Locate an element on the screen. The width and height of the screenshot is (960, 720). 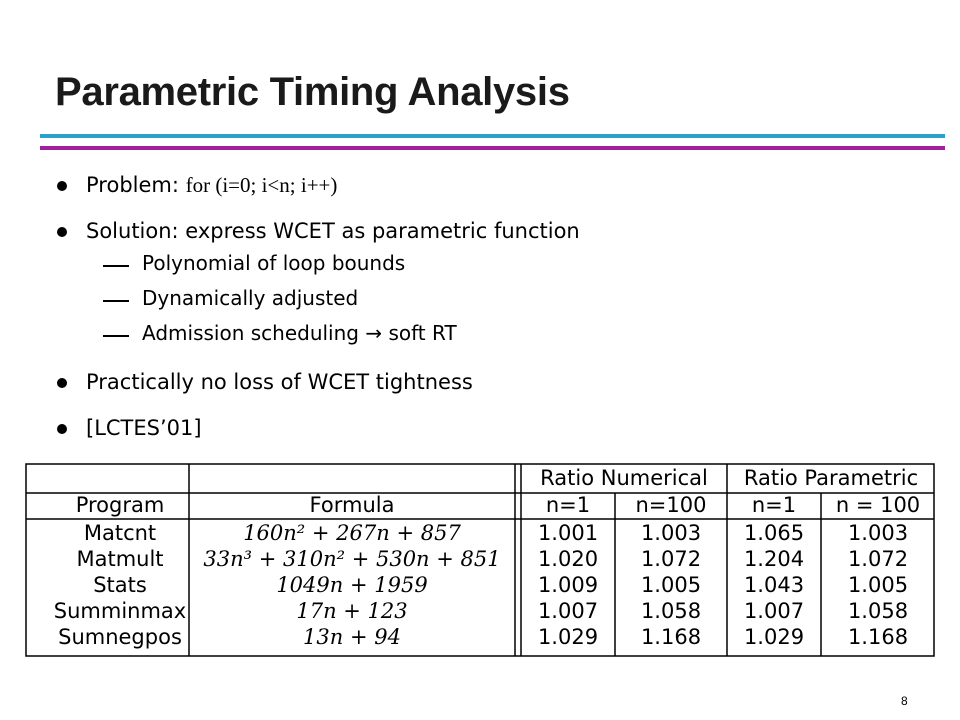
table-cell-formula: 13n + 94 is located at coordinates (352, 637).